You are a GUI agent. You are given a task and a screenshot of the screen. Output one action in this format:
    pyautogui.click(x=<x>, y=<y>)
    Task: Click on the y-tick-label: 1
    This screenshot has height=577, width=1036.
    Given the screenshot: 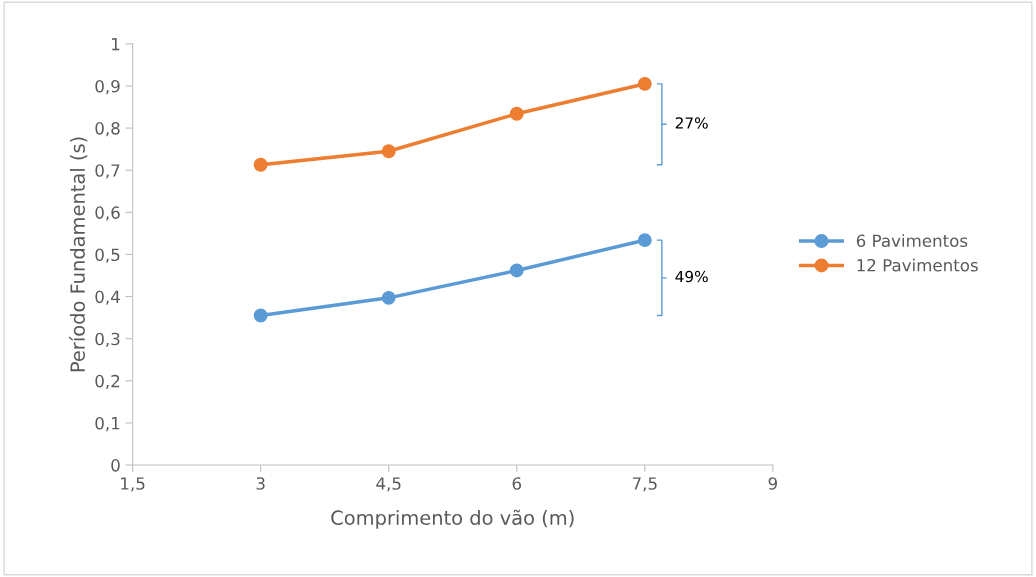 What is the action you would take?
    pyautogui.click(x=116, y=44)
    